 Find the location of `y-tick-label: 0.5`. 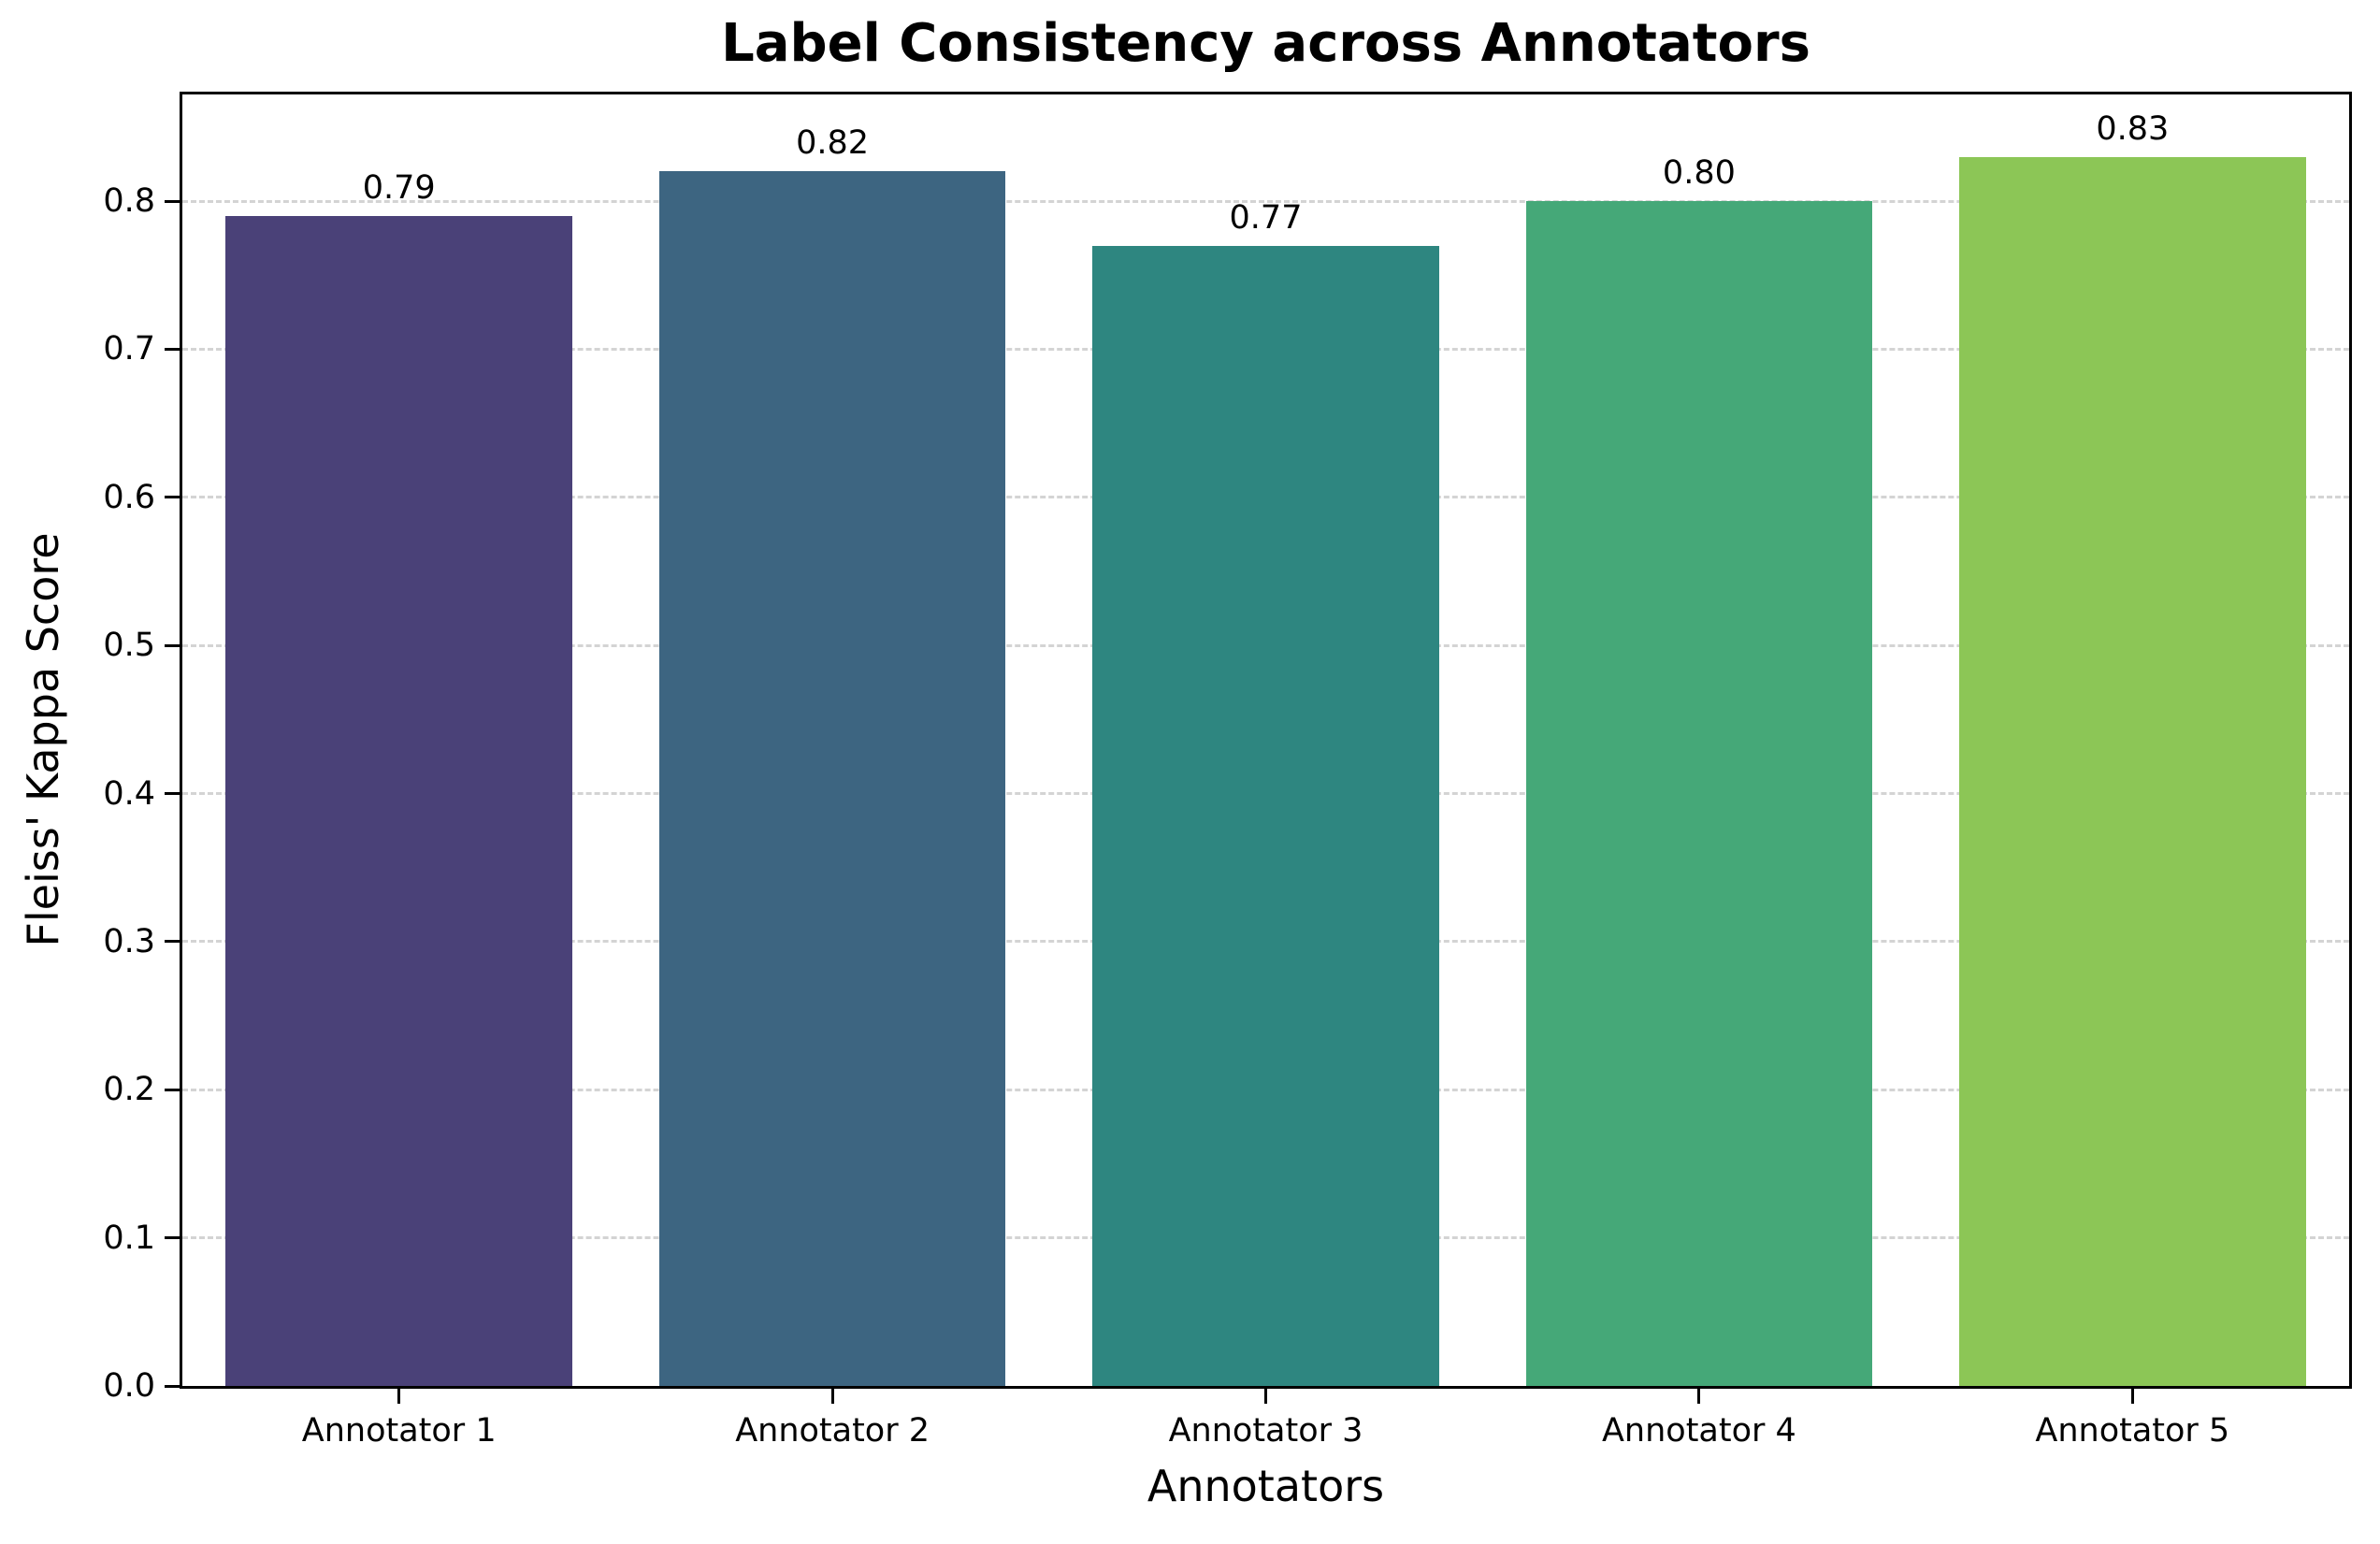

y-tick-label: 0.5 is located at coordinates (129, 646).